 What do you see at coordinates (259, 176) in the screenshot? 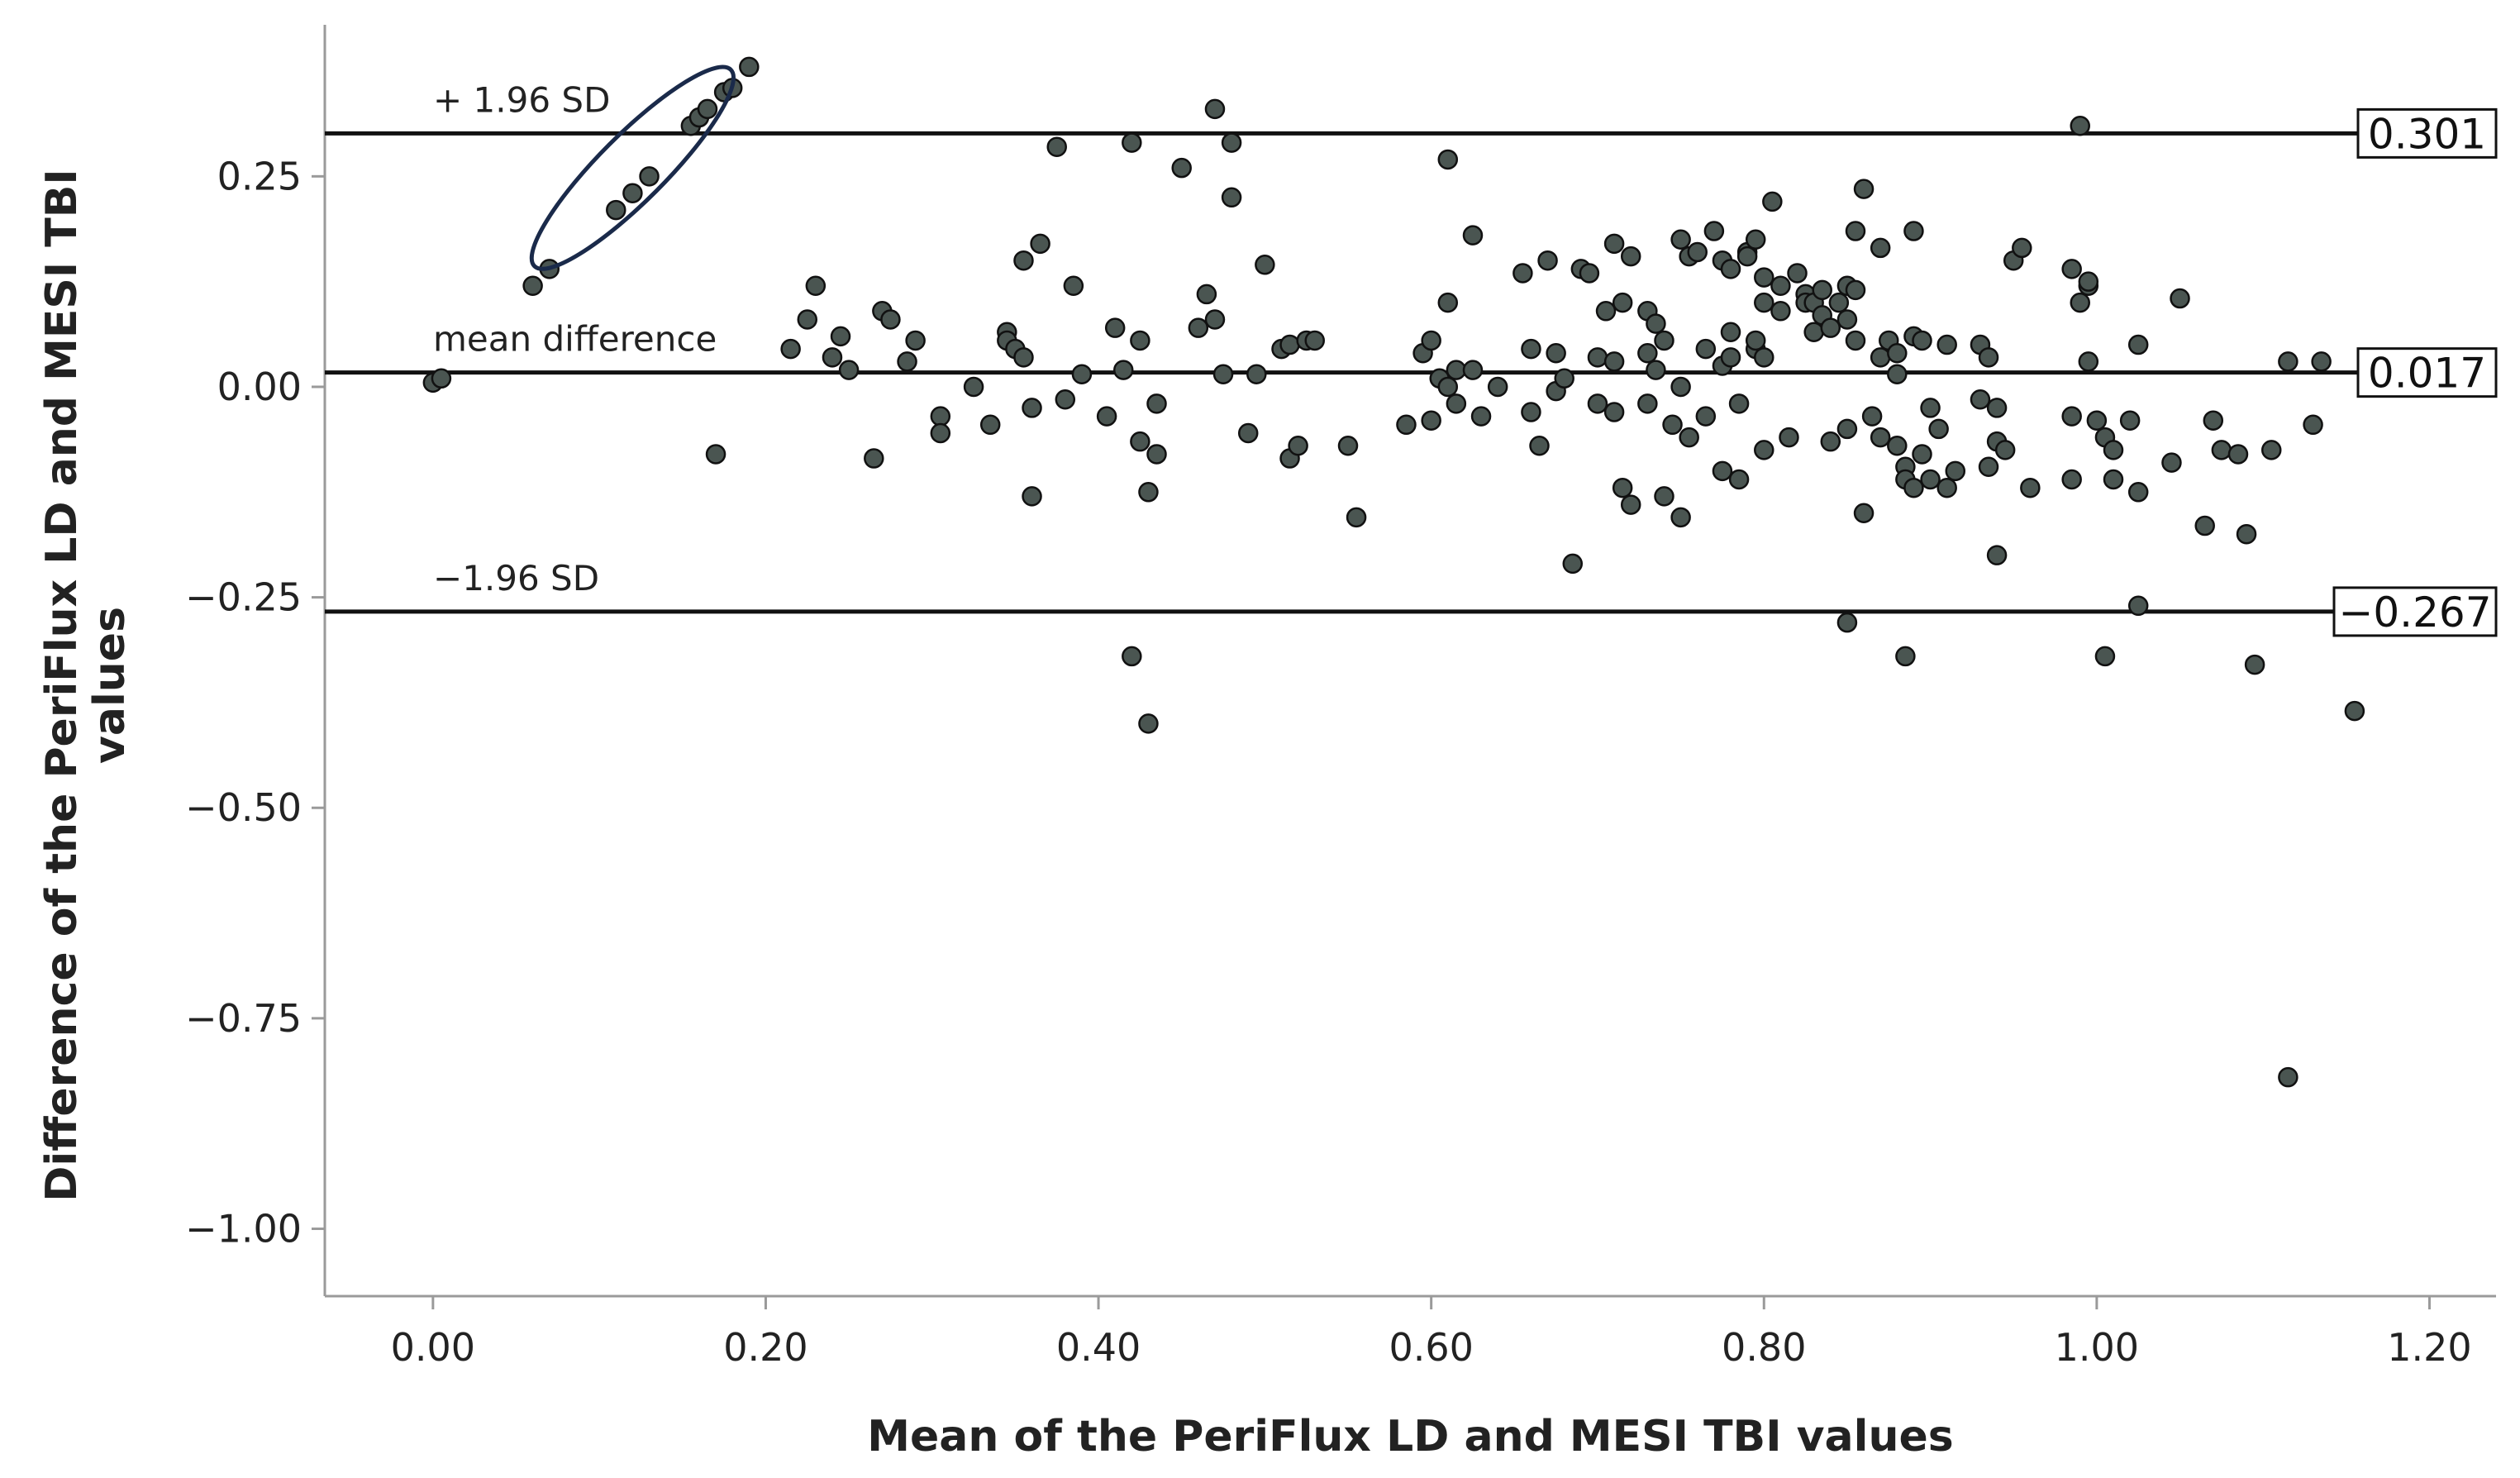
I see `y-tick-label: 0.25` at bounding box center [259, 176].